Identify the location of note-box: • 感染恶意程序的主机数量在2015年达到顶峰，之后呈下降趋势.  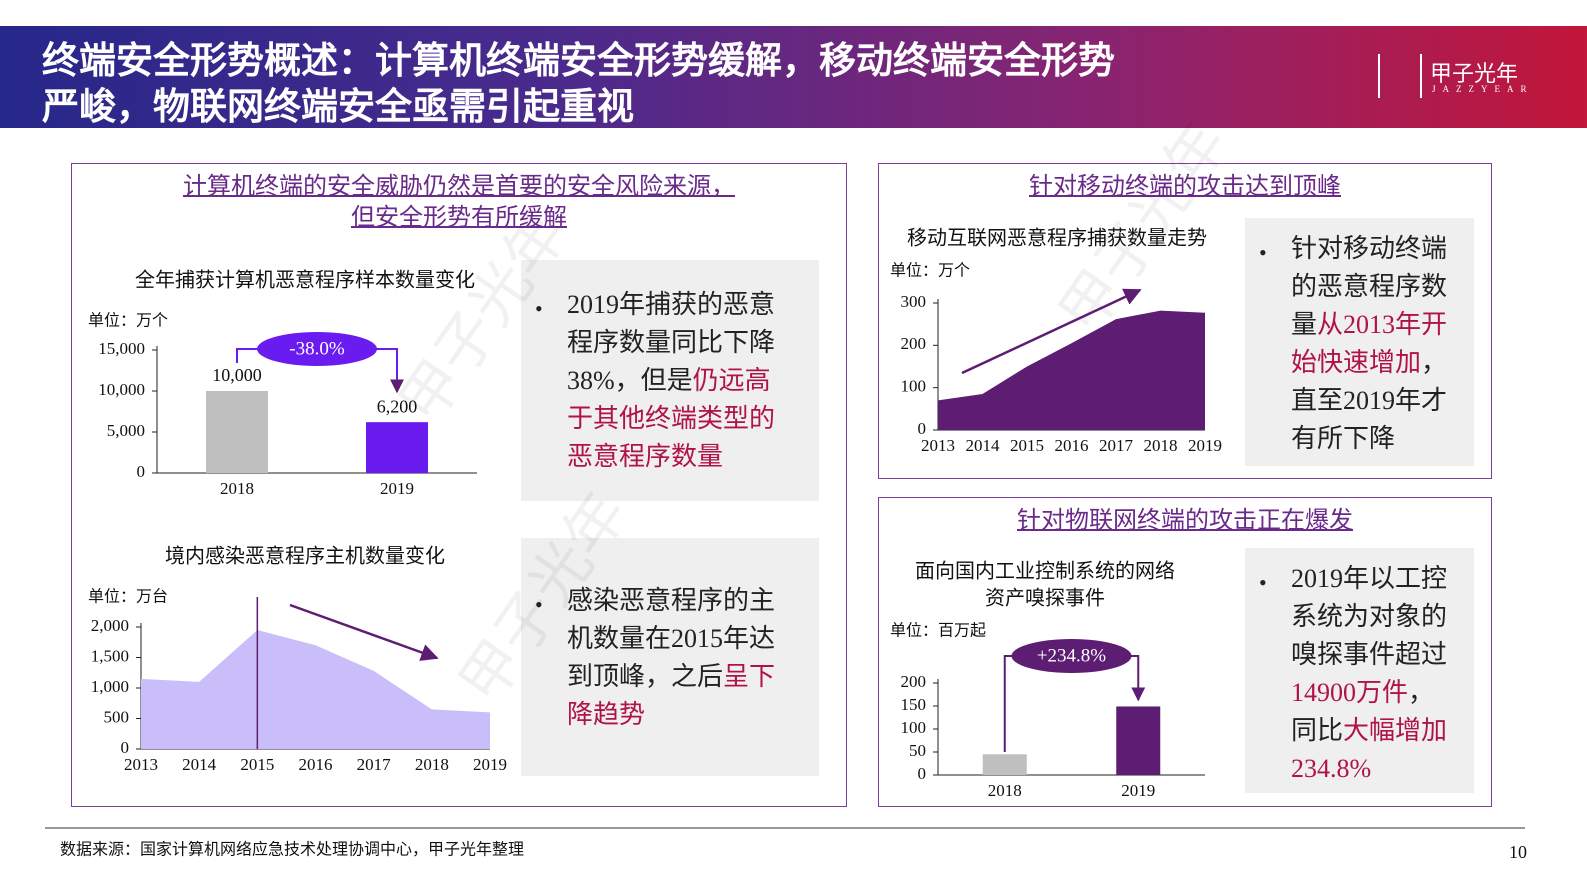
(670, 657).